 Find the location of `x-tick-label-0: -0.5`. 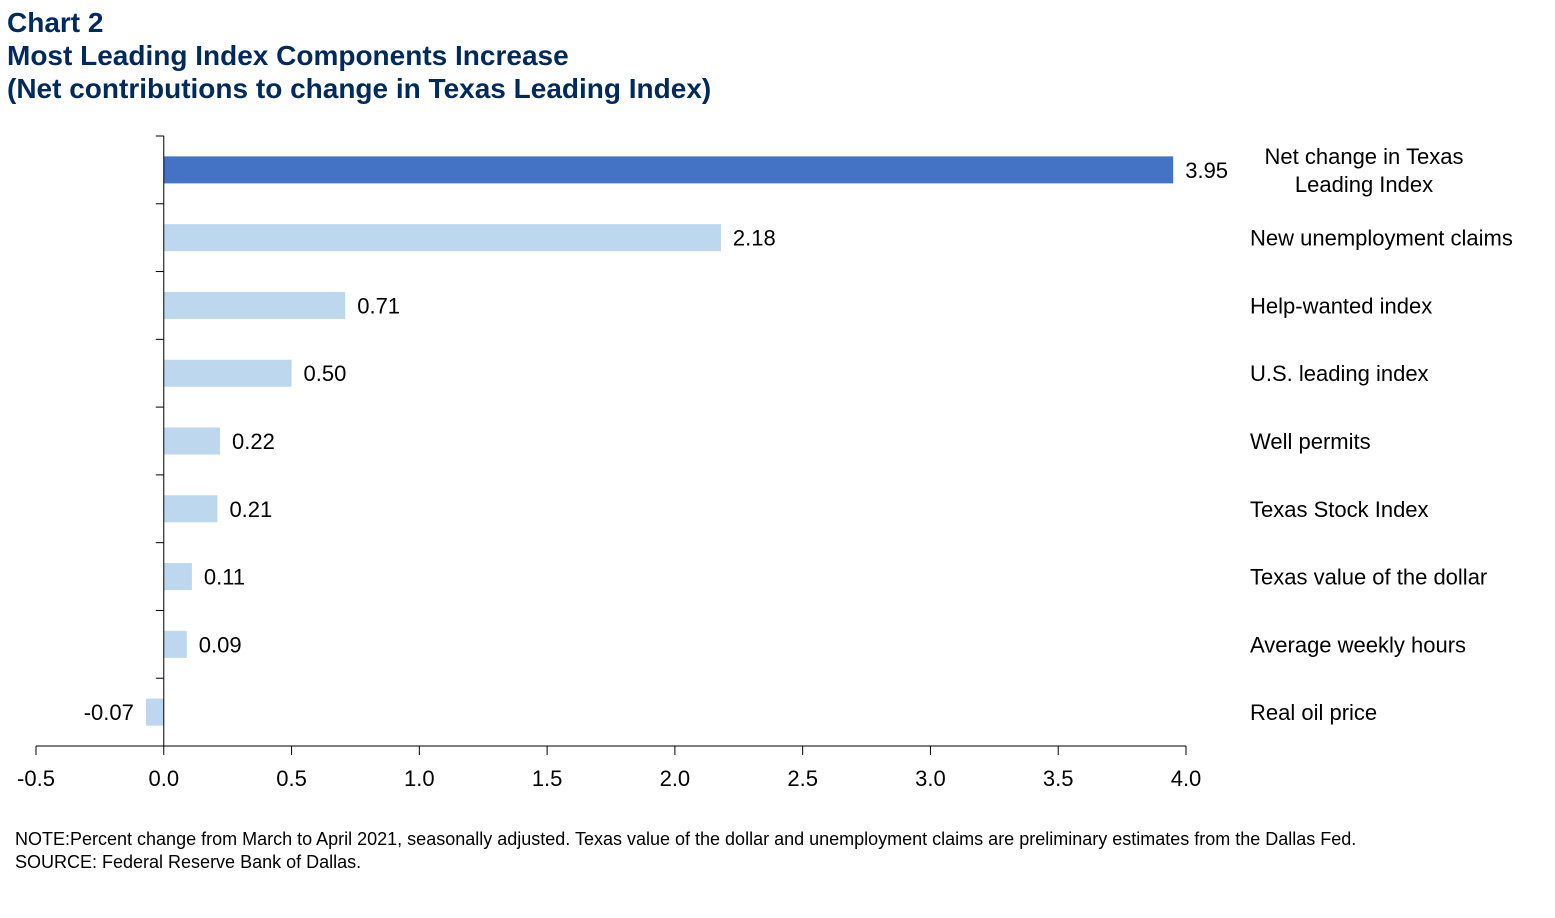

x-tick-label-0: -0.5 is located at coordinates (36, 778).